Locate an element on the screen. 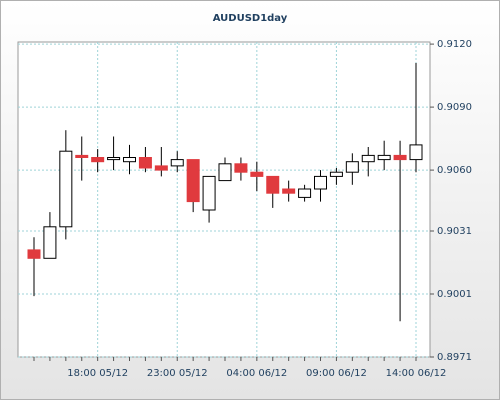  y-tick-label: 0.9120 is located at coordinates (454, 44).